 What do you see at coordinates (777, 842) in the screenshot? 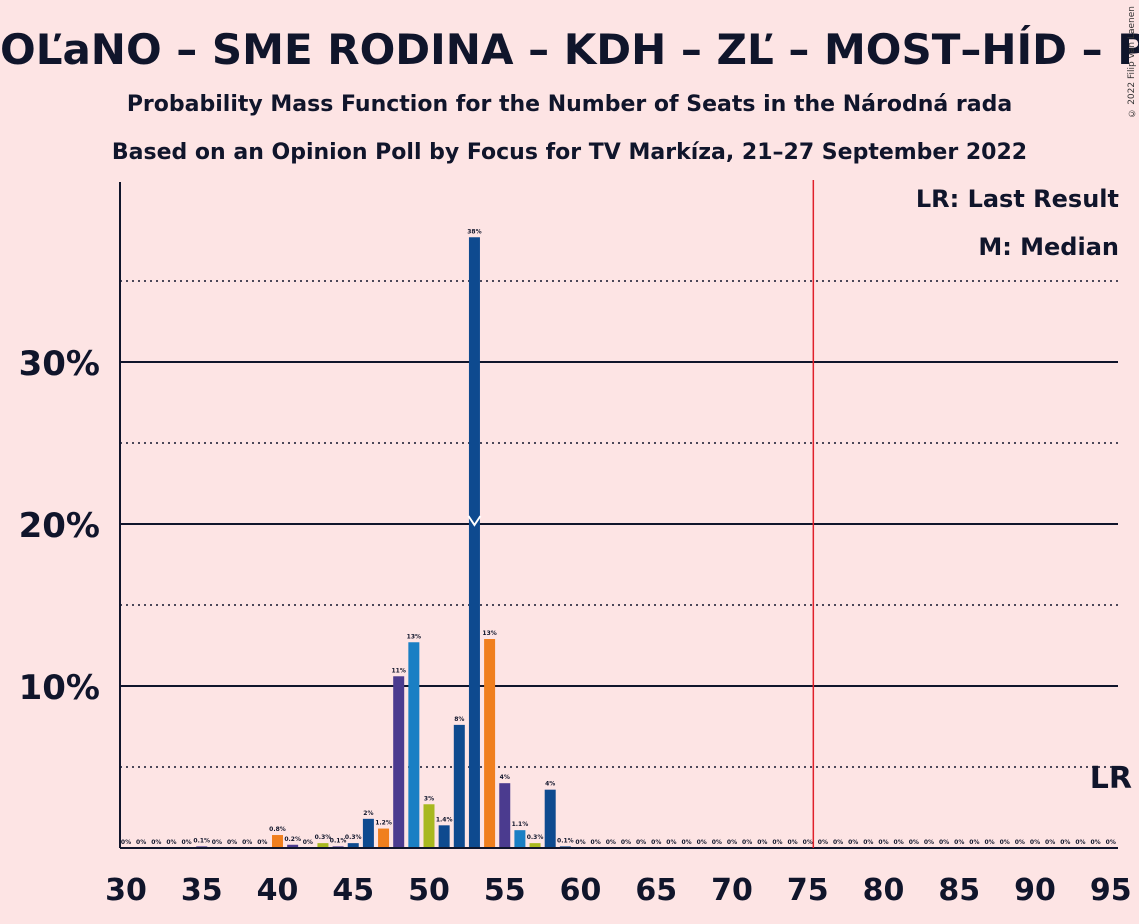
I see `bar-label-73: 0%` at bounding box center [777, 842].